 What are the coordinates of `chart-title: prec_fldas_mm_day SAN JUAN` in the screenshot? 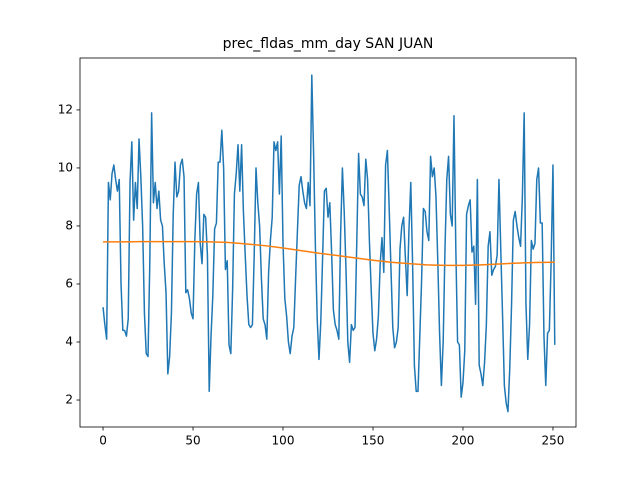 It's located at (328, 44).